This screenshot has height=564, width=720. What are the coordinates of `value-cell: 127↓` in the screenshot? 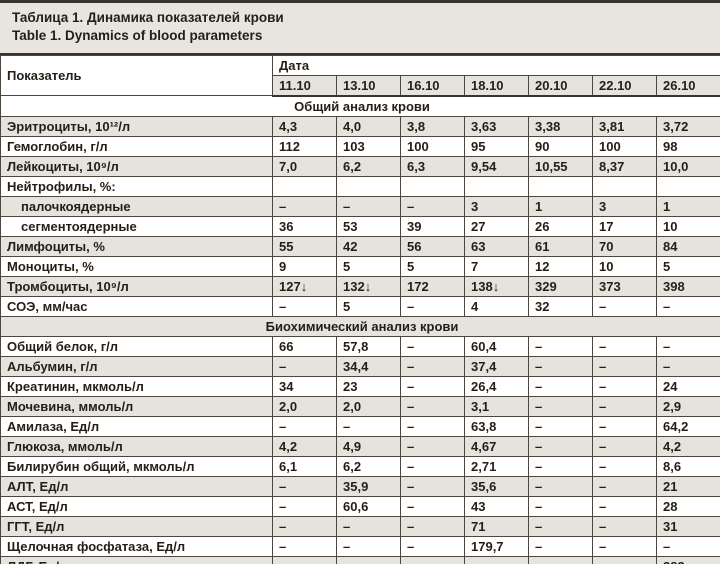 It's located at (304, 286).